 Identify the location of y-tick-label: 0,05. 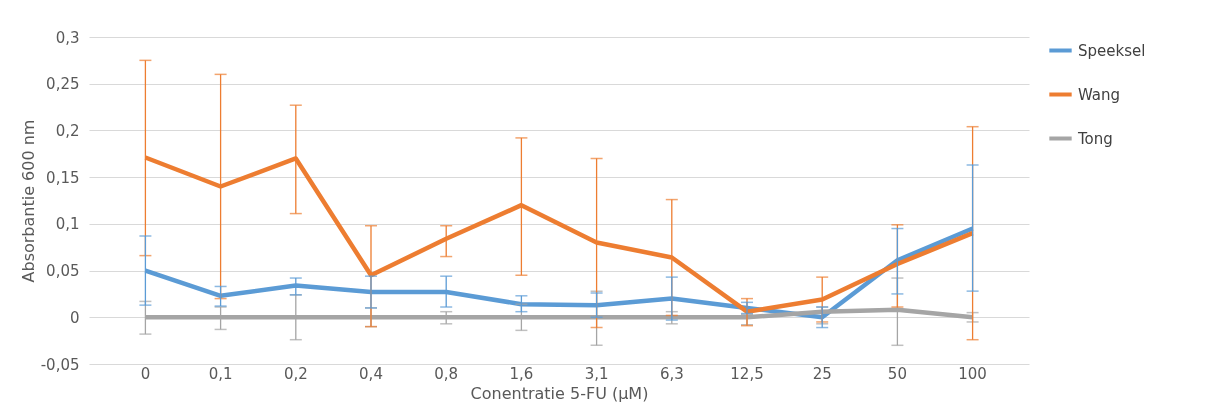
(63, 271).